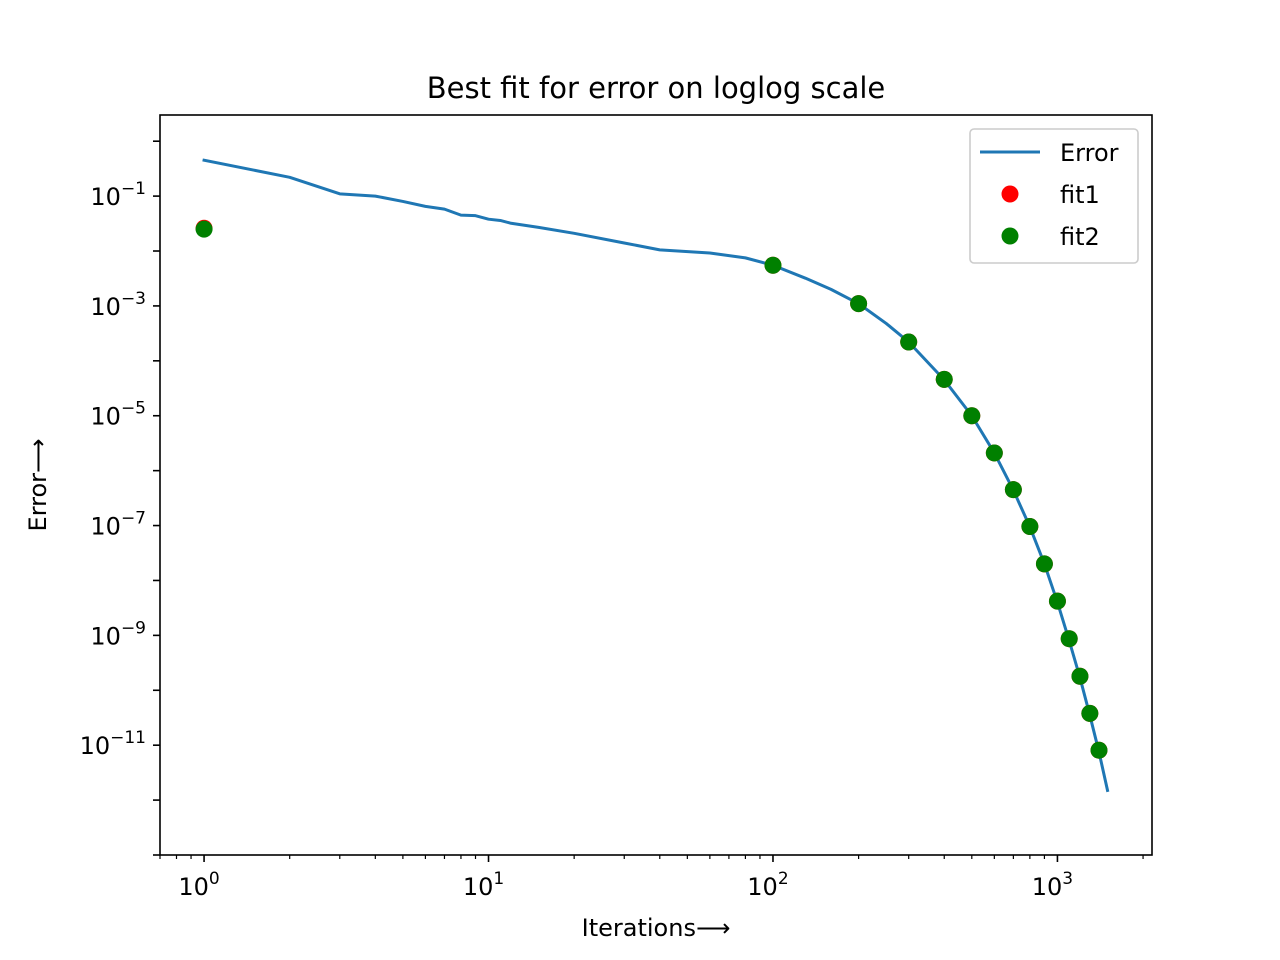  I want to click on y-axis-label: Error⟶, so click(38, 485).